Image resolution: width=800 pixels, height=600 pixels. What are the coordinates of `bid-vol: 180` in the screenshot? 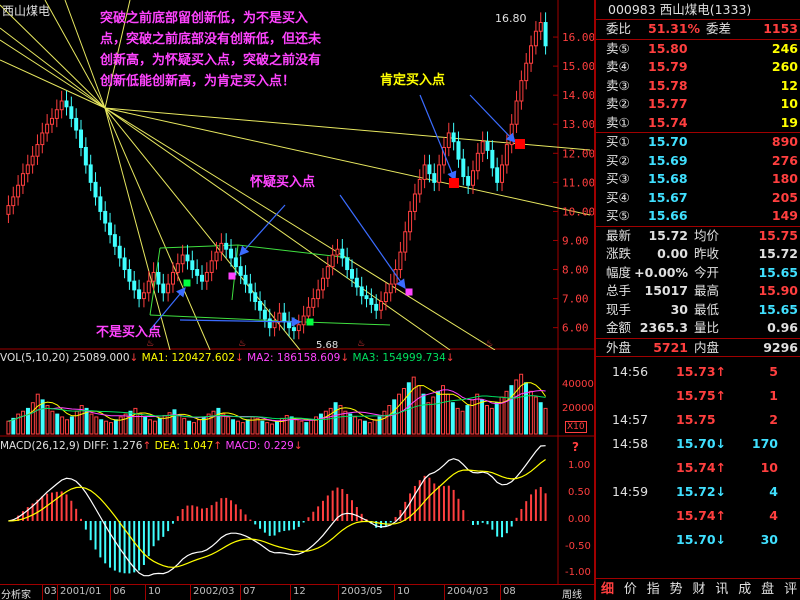 It's located at (784, 178).